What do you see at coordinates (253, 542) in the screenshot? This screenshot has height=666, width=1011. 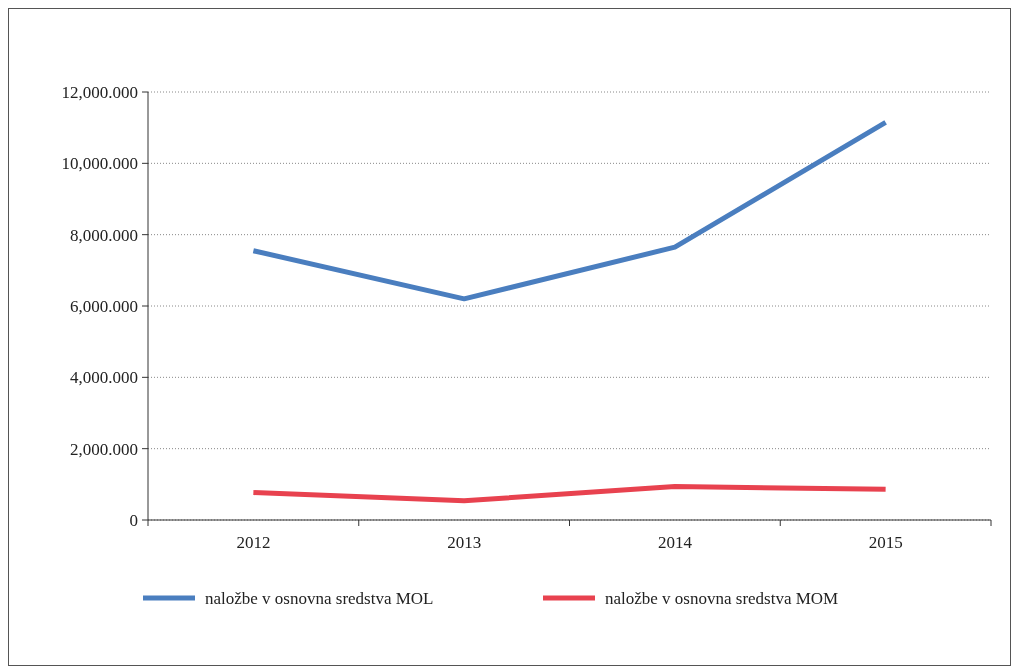 I see `x-tick-label: 2012` at bounding box center [253, 542].